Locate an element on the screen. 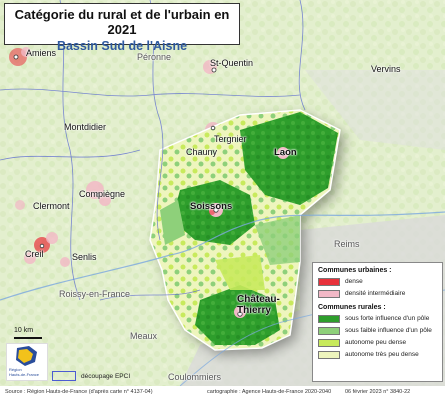  legend-item-autonome-dense: autonome peu dense is located at coordinates (380, 342).